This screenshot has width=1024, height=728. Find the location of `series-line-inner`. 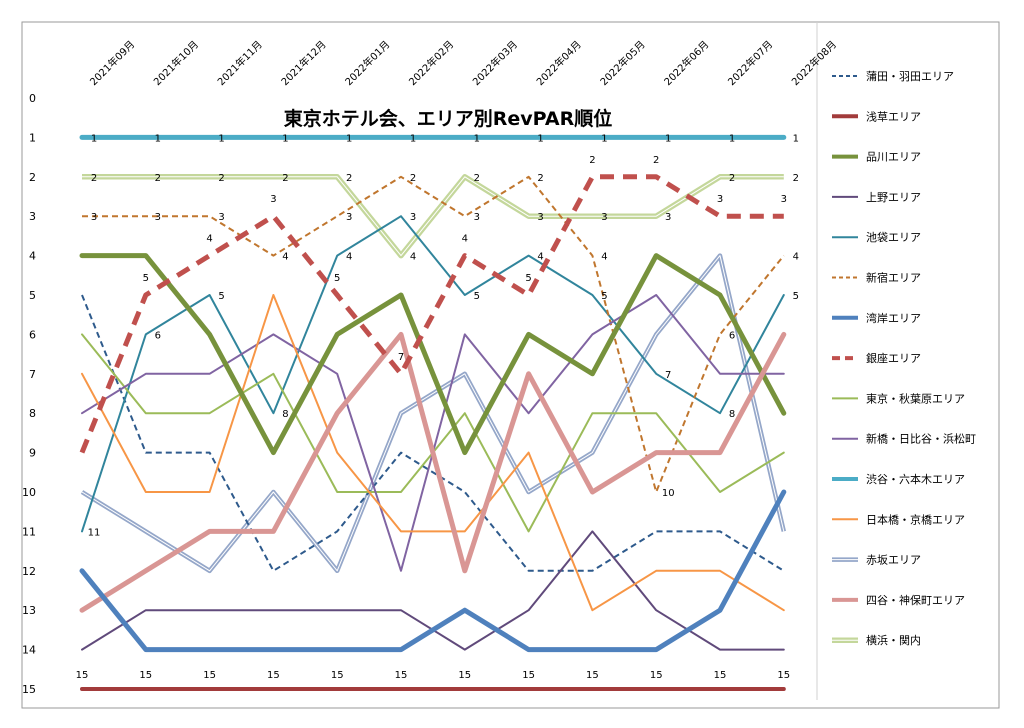

series-line-inner is located at coordinates (433, 216).